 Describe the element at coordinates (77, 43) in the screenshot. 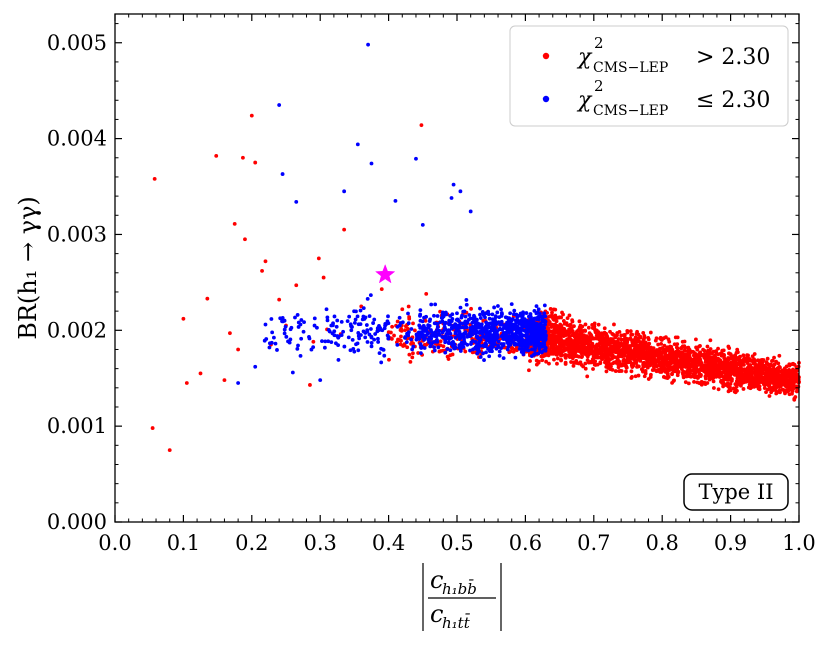

I see `y-tick-label: 0.005` at that location.